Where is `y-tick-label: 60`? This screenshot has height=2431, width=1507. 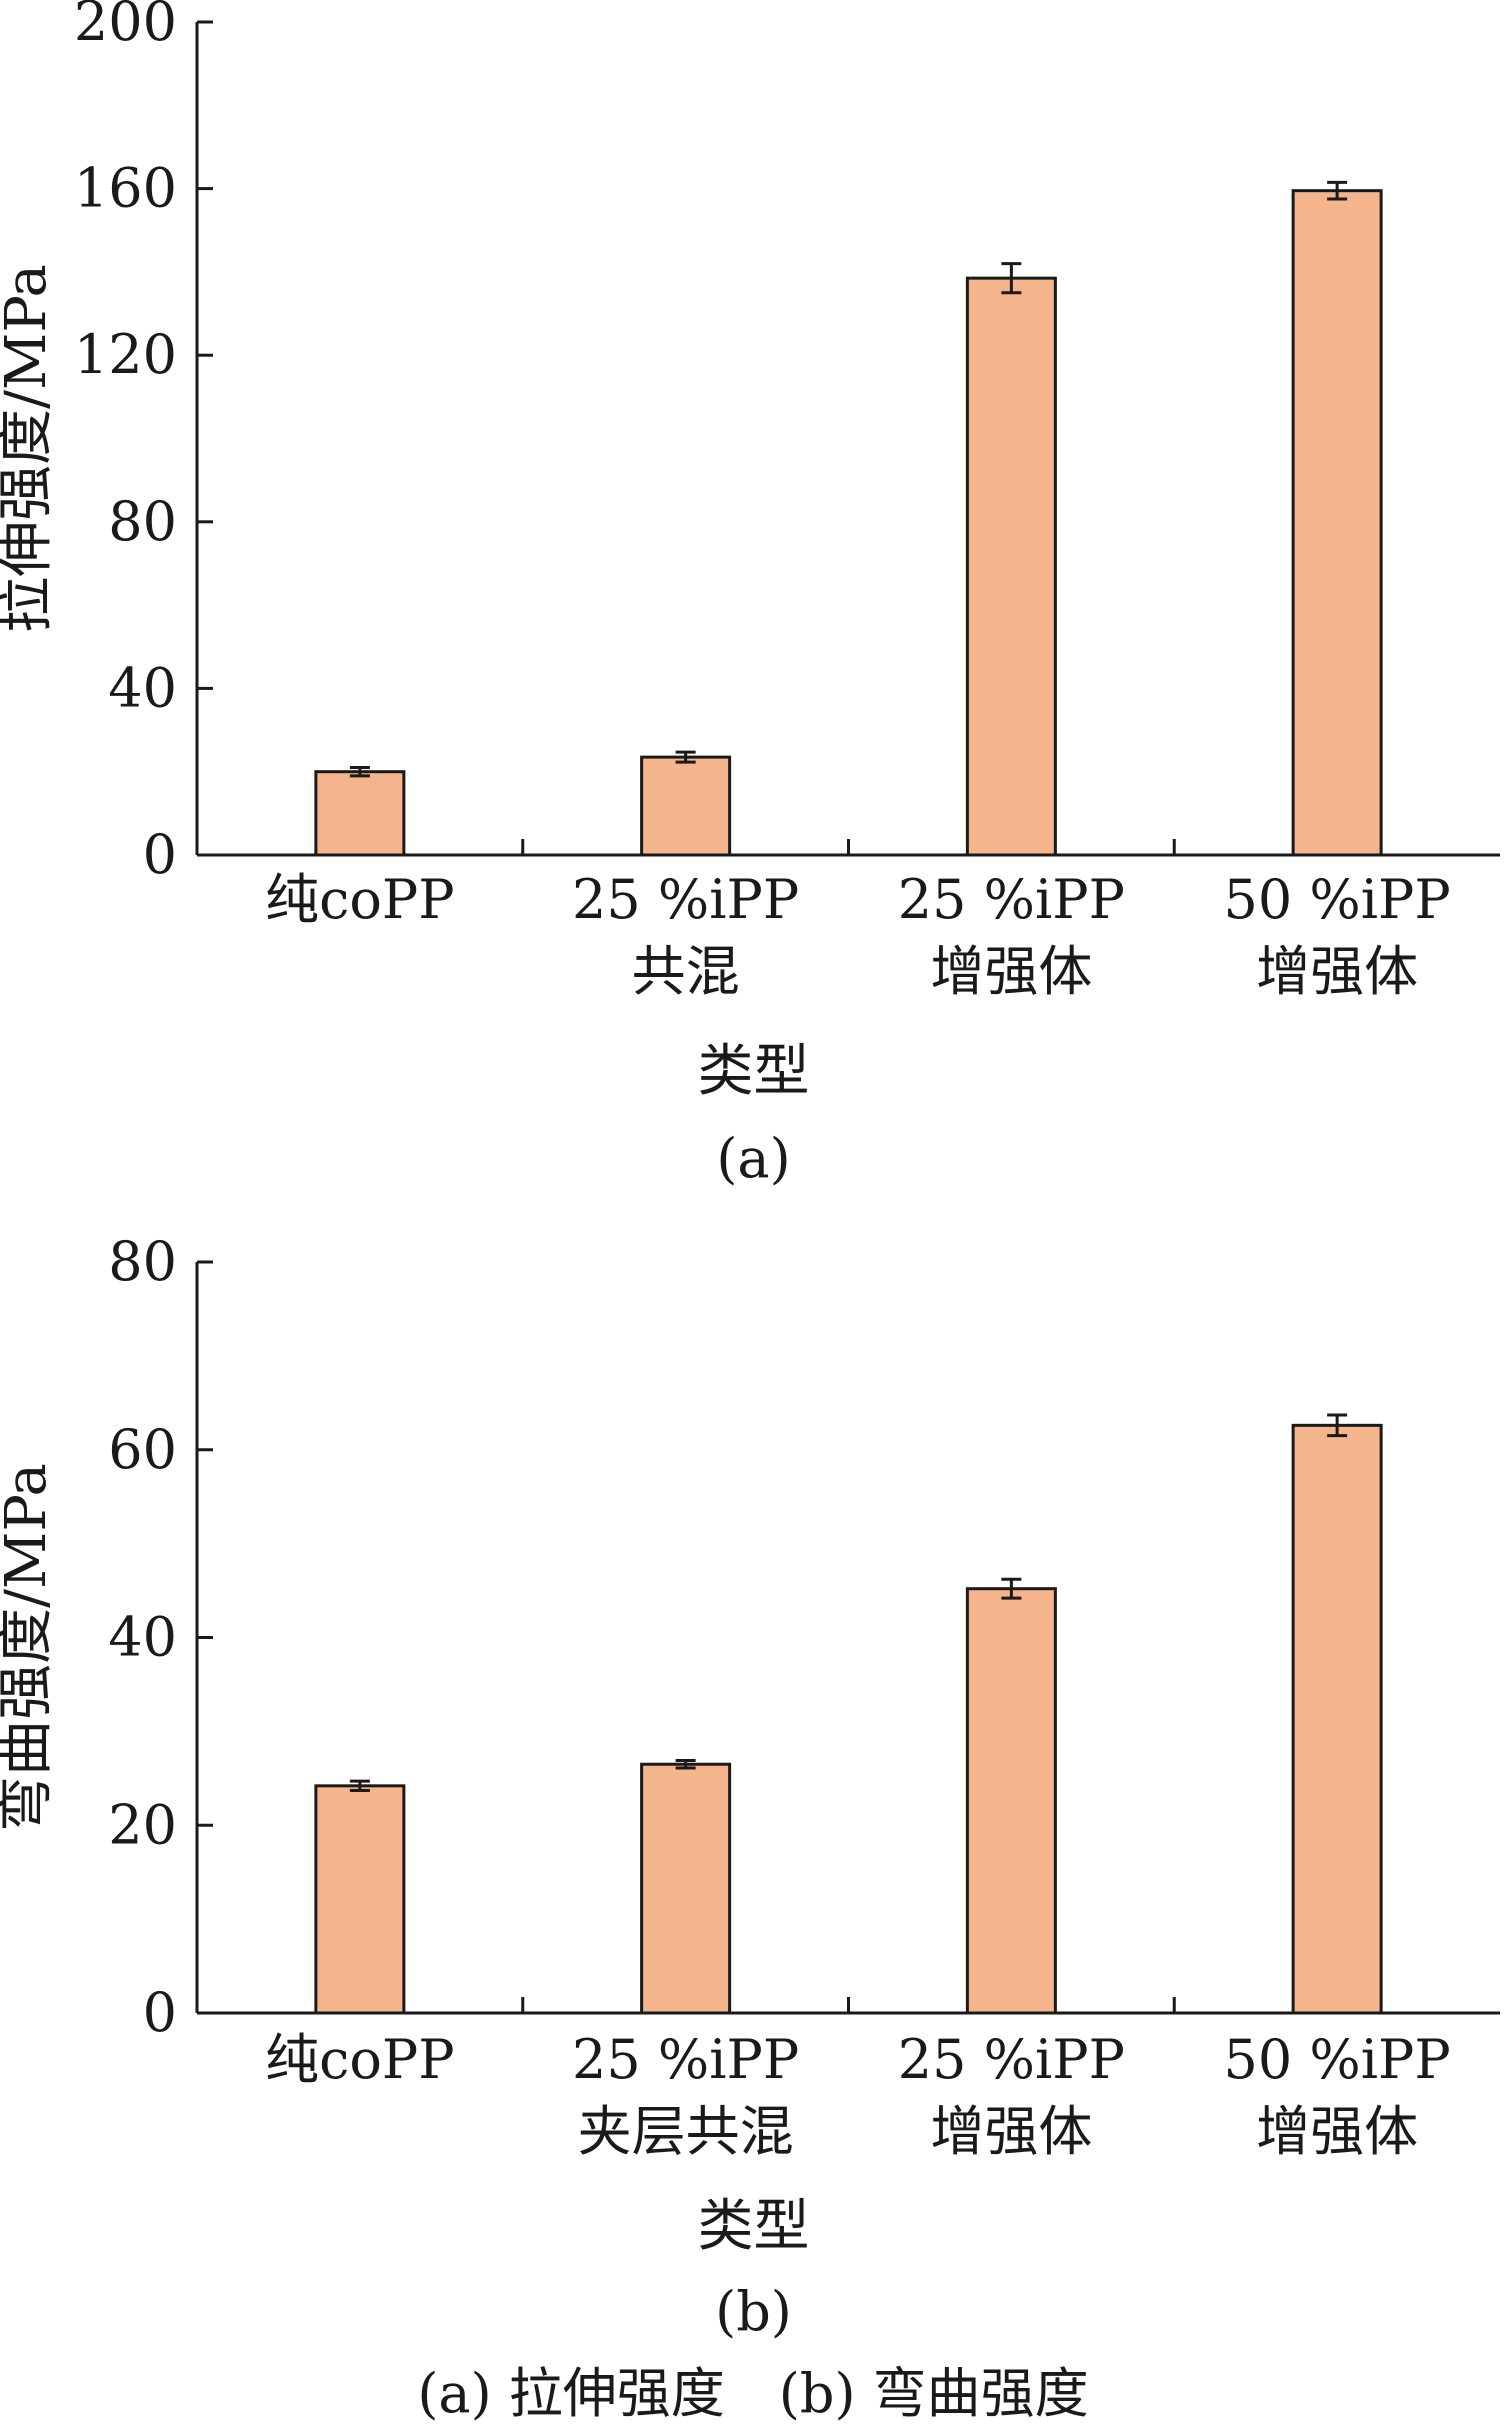
y-tick-label: 60 is located at coordinates (142, 1449).